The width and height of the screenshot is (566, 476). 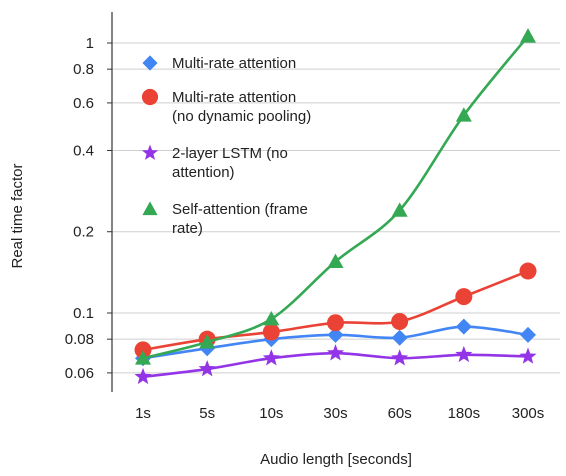 What do you see at coordinates (335, 364) in the screenshot?
I see `series-star` at bounding box center [335, 364].